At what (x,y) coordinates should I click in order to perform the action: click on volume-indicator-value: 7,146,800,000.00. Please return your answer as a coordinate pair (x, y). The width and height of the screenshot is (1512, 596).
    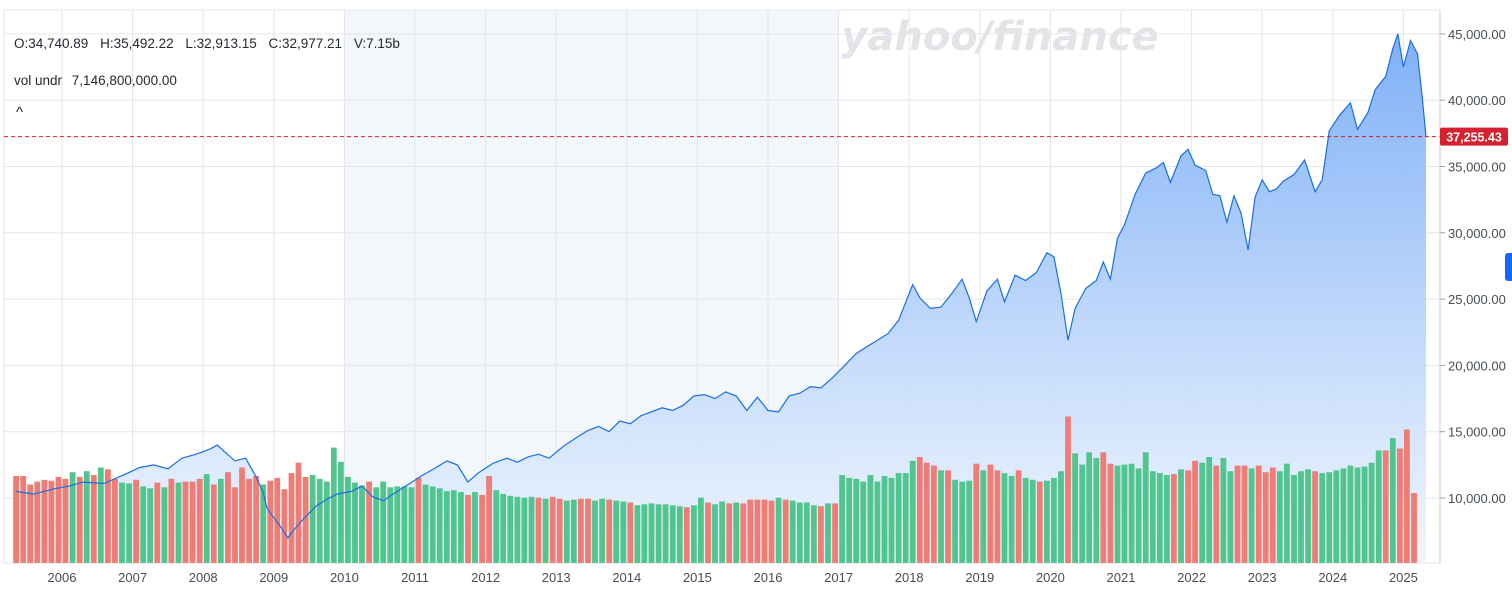
    Looking at the image, I should click on (124, 80).